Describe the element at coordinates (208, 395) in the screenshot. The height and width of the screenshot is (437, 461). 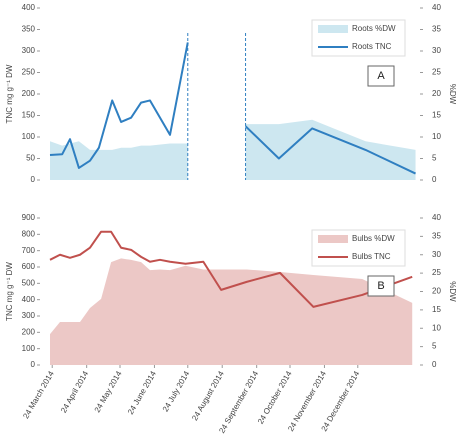
I see `x-tick-label: 24 August 2014` at that location.